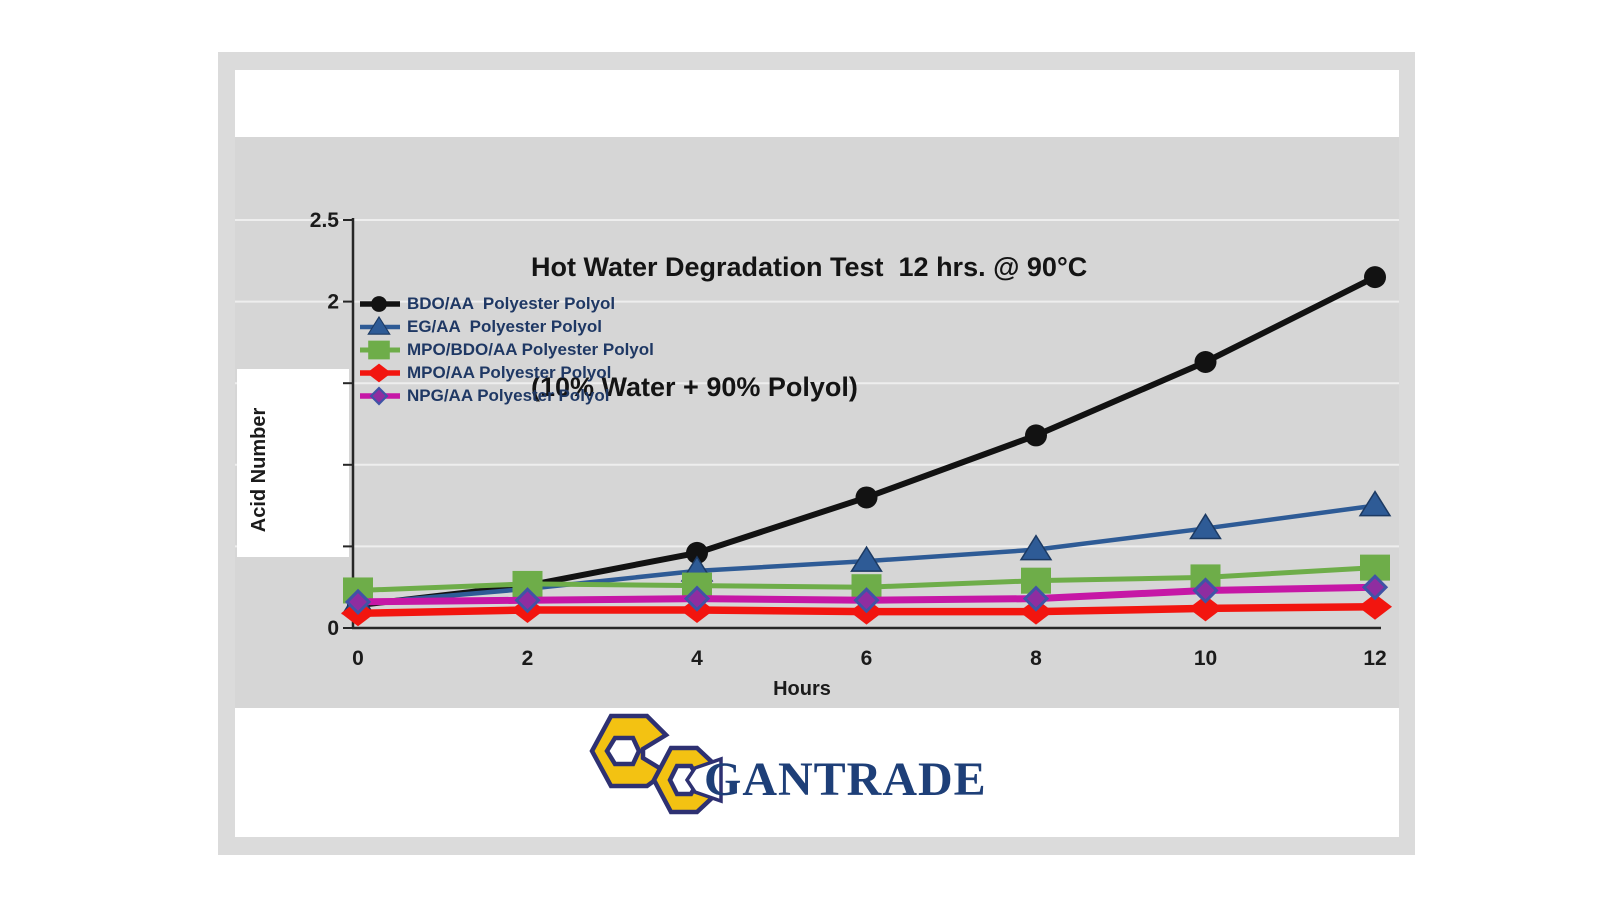  Describe the element at coordinates (703, 780) in the screenshot. I see `logo-c-mouth` at that location.